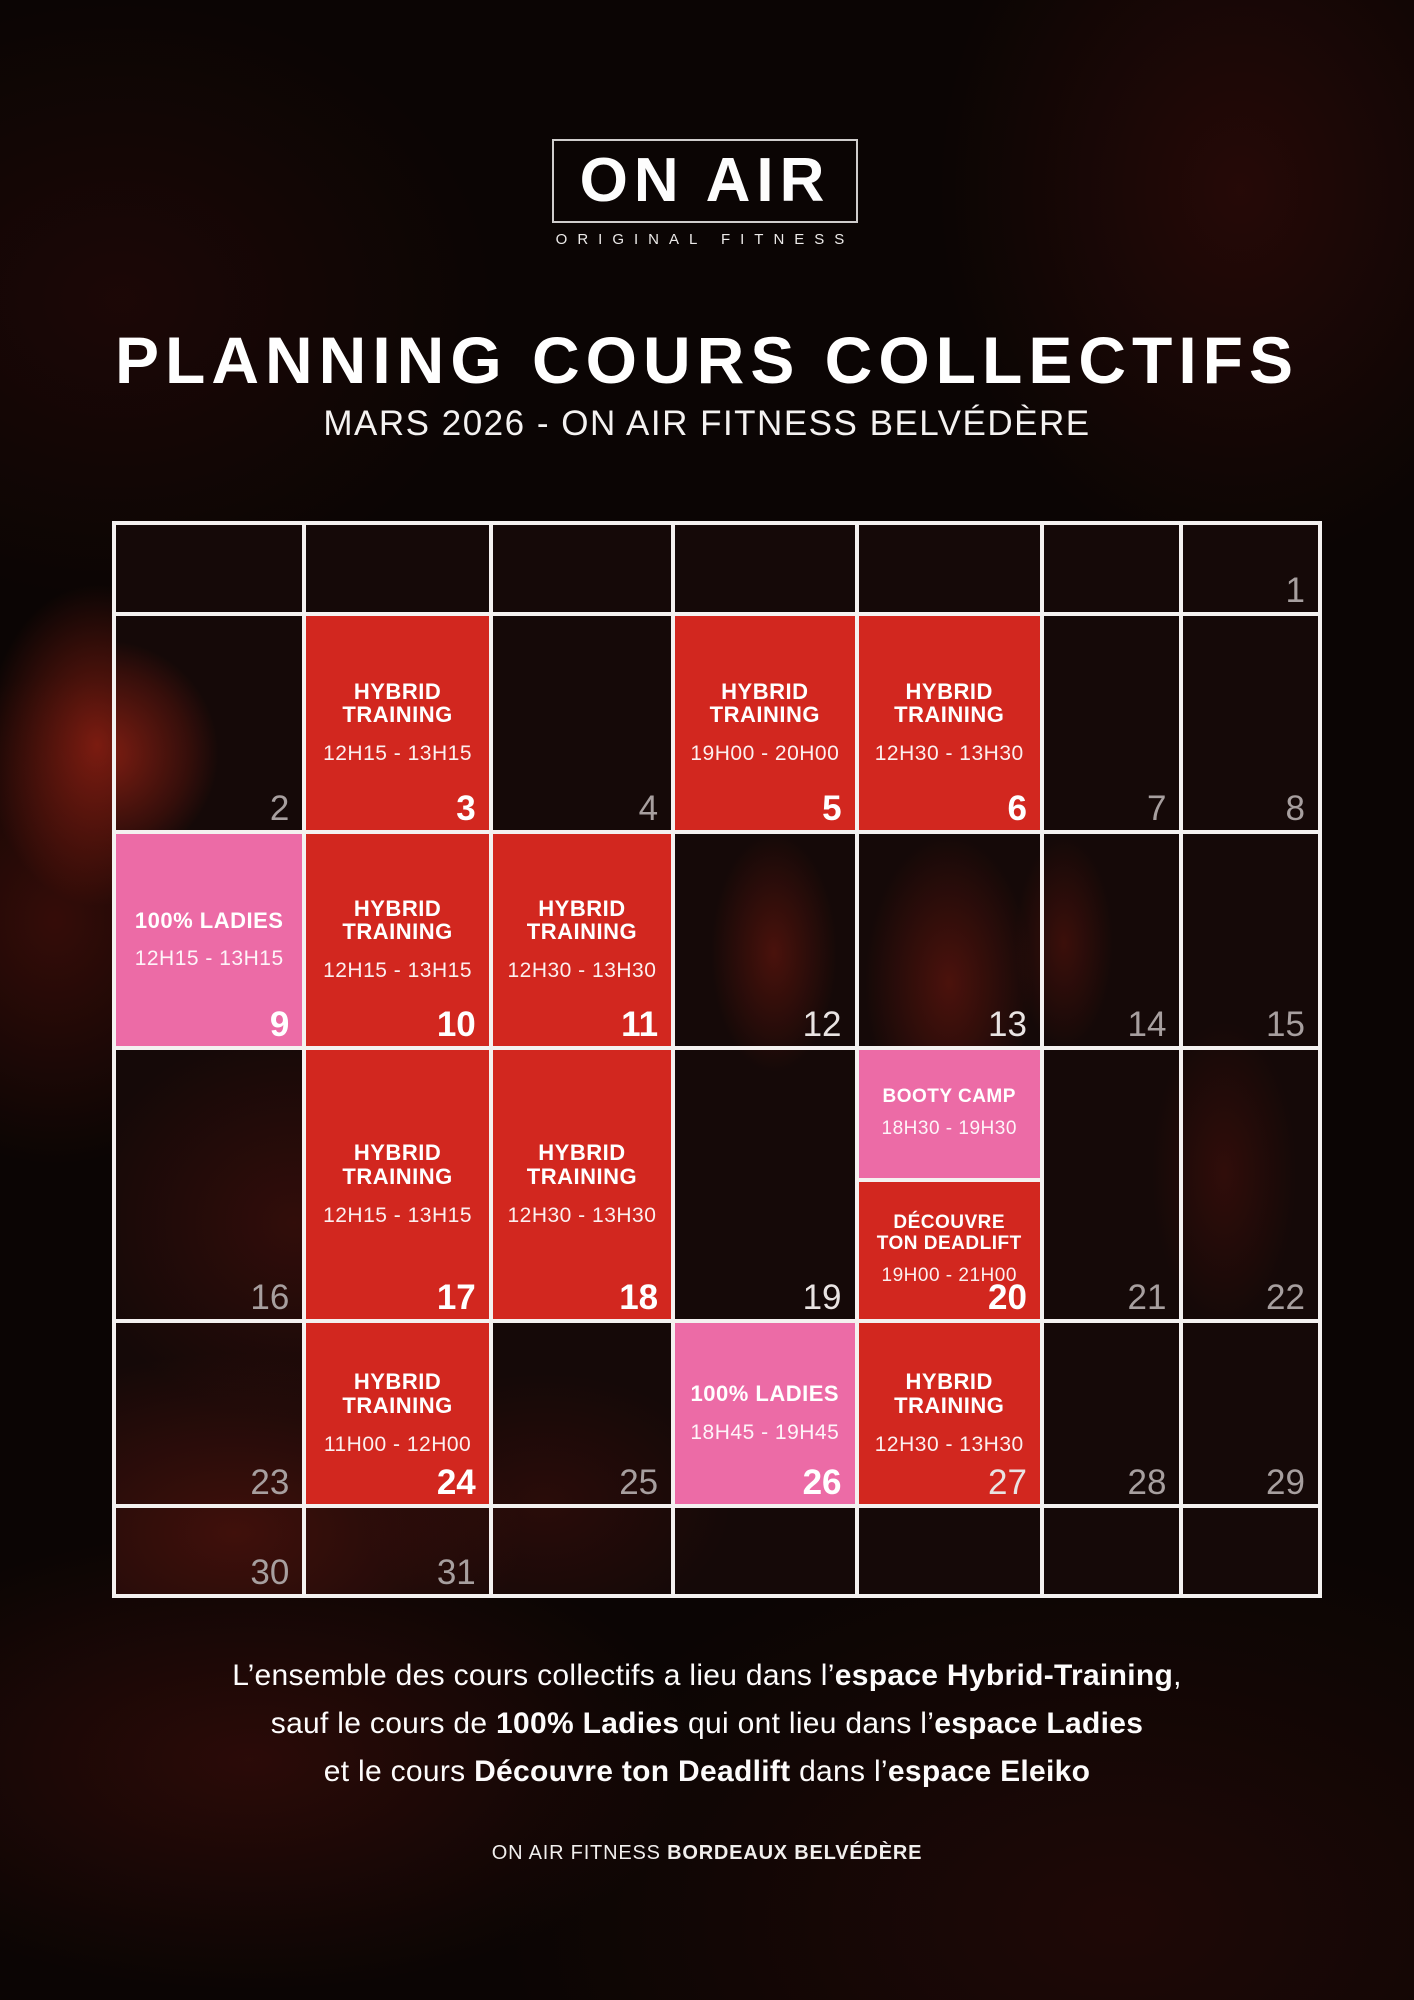 The image size is (1414, 2000). Describe the element at coordinates (1250, 722) in the screenshot. I see `calendar-day-8: 8` at that location.